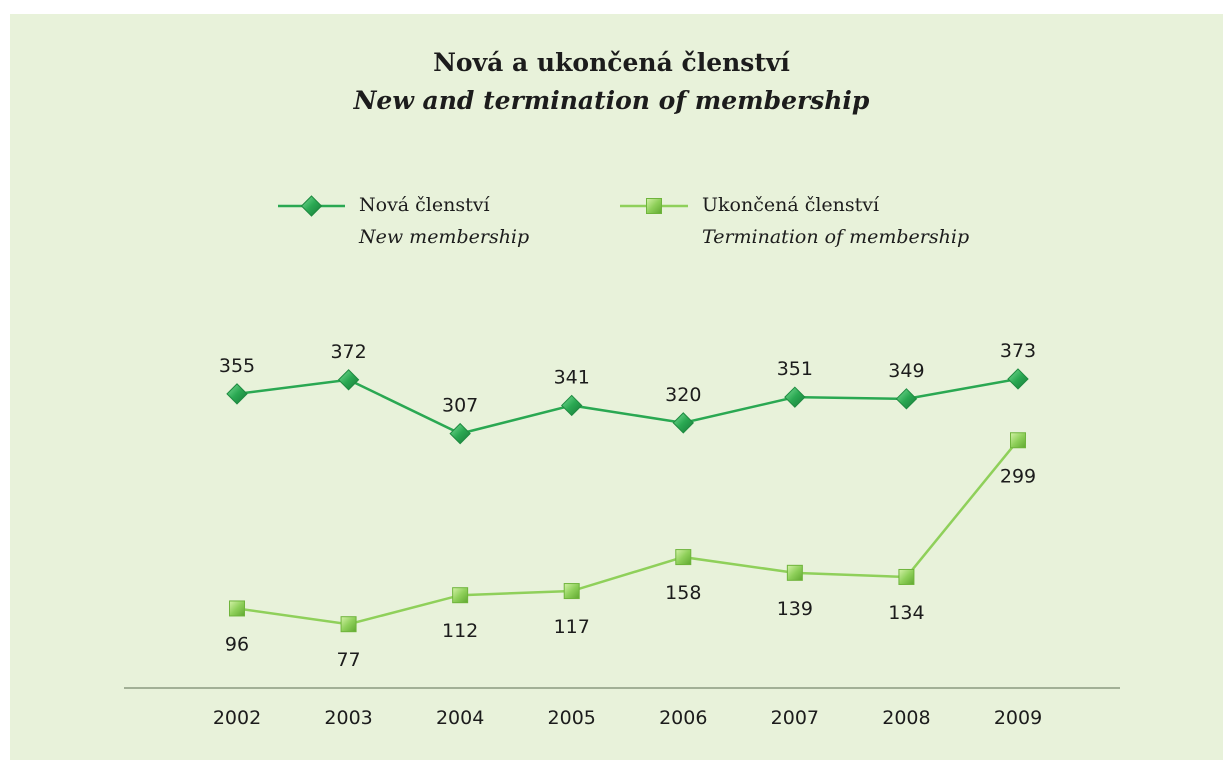 Image resolution: width=1223 pixels, height=760 pixels. I want to click on data-label-new: 320, so click(683, 395).